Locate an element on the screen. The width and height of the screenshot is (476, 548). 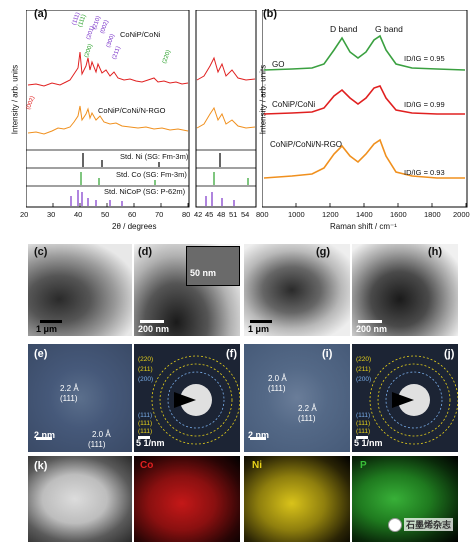
xrd-zoom-xtick-45: 45 is located at coordinates (209, 214).